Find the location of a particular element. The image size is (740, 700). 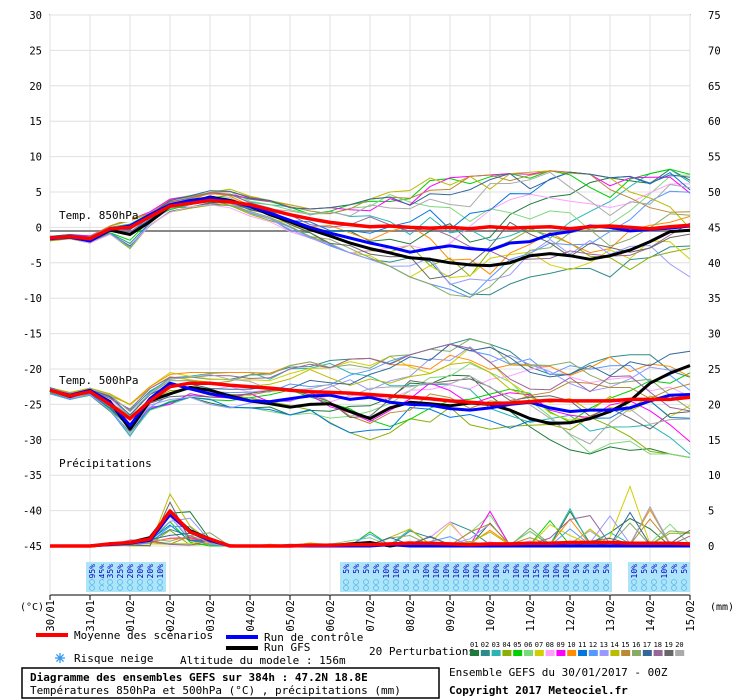

right-tick-label: 10 is located at coordinates (714, 476).